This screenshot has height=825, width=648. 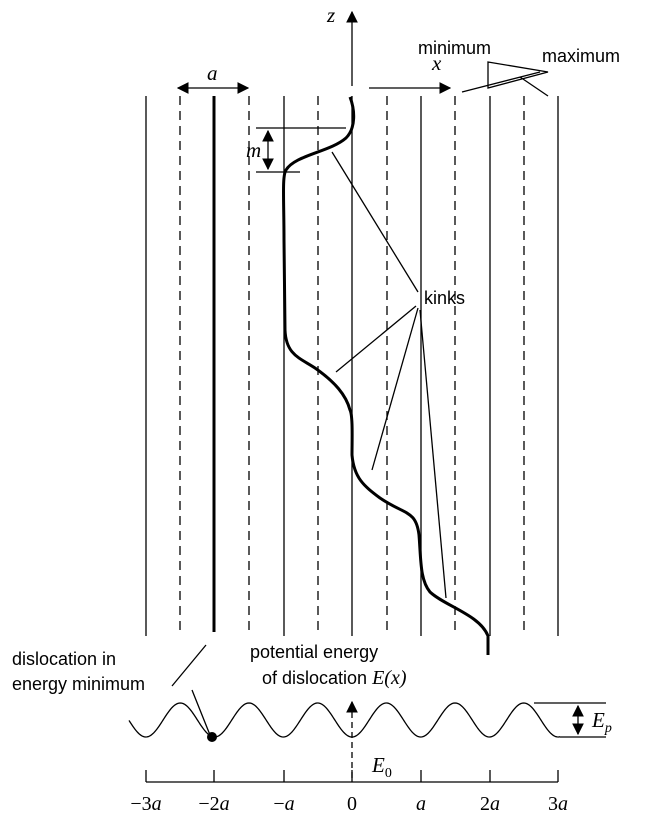 I want to click on tick-label: −3a, so click(x=145, y=804).